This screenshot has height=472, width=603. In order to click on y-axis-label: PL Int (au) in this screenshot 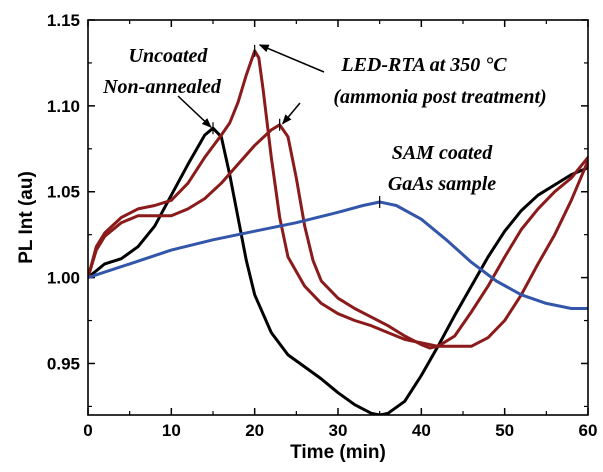, I will do `click(26, 217)`.